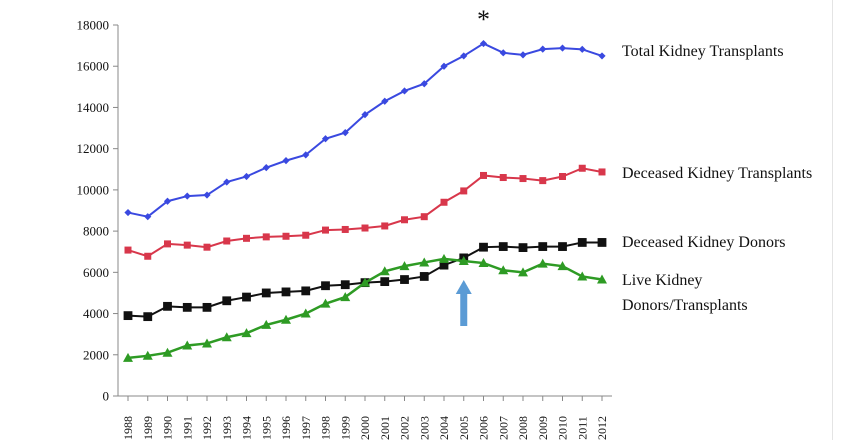 The image size is (850, 445). I want to click on x-tick-label: 1990, so click(168, 428).